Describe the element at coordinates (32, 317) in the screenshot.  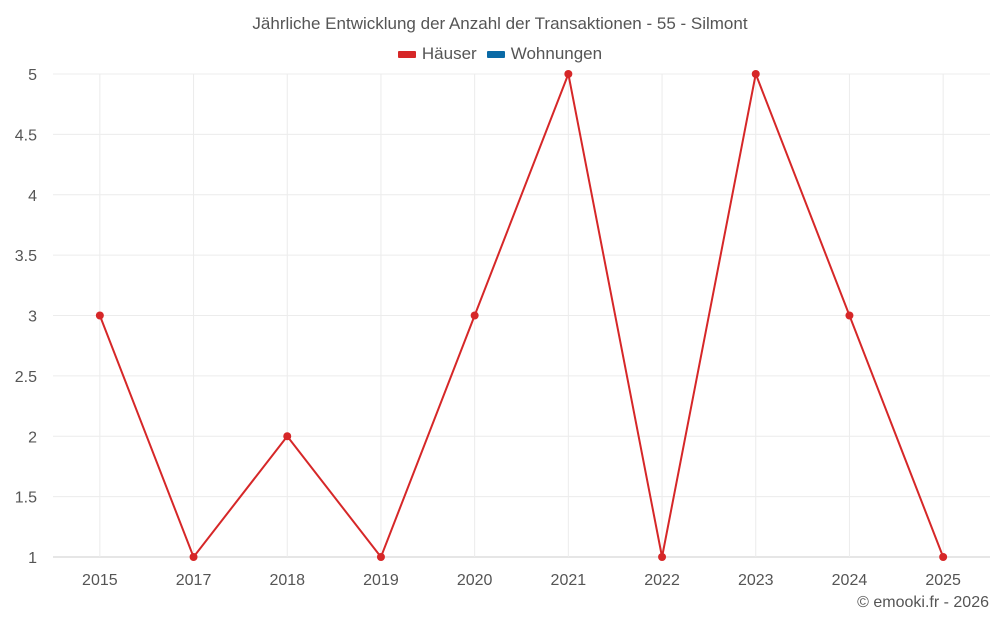
I see `y-tick-label: 3` at that location.